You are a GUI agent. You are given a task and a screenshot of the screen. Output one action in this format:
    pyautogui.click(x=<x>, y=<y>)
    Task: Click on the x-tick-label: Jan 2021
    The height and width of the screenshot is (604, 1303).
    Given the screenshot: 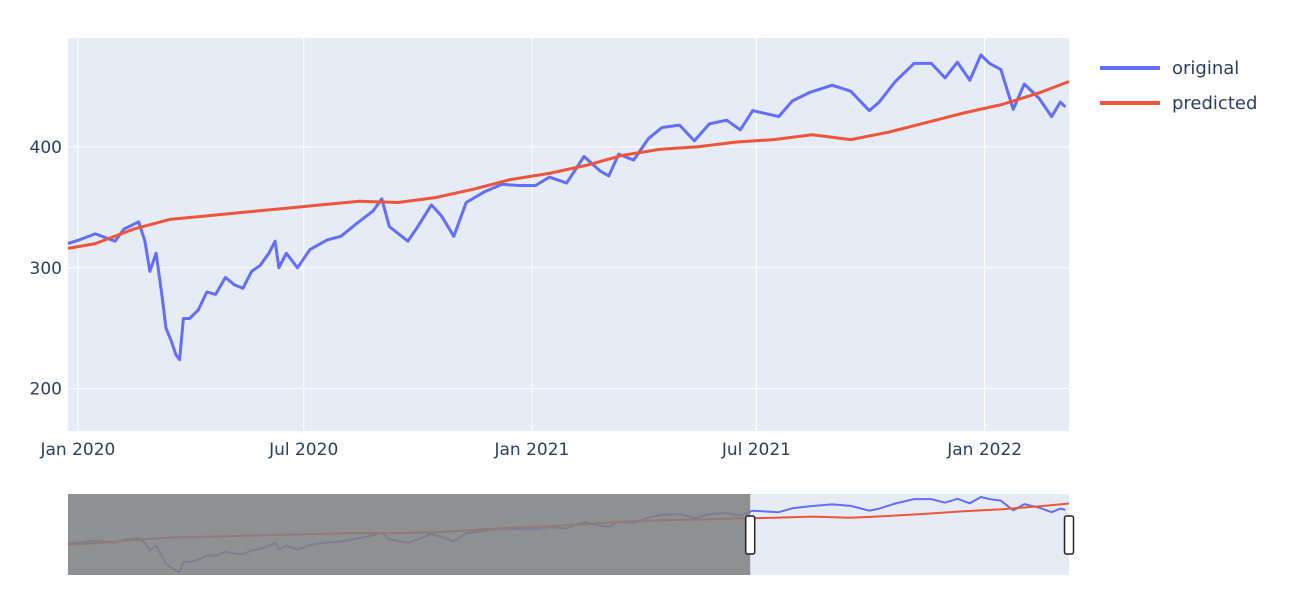 What is the action you would take?
    pyautogui.click(x=531, y=450)
    